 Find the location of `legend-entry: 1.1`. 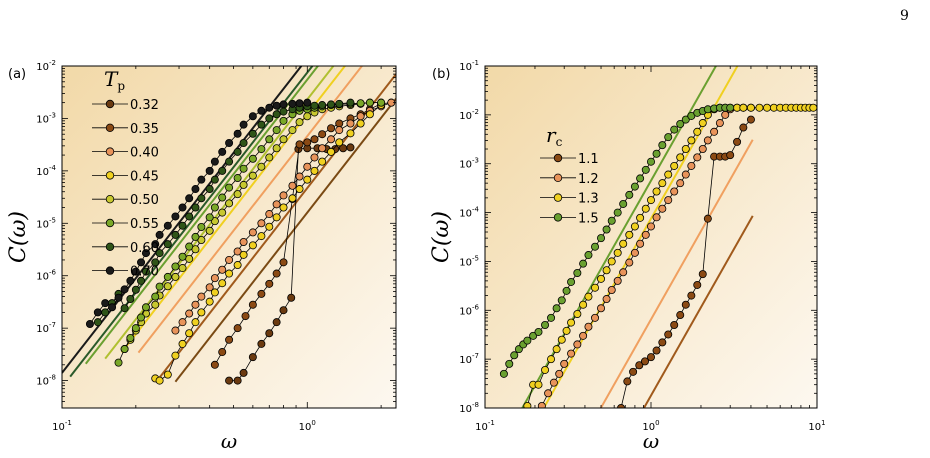

legend-entry: 1.1 is located at coordinates (588, 159).